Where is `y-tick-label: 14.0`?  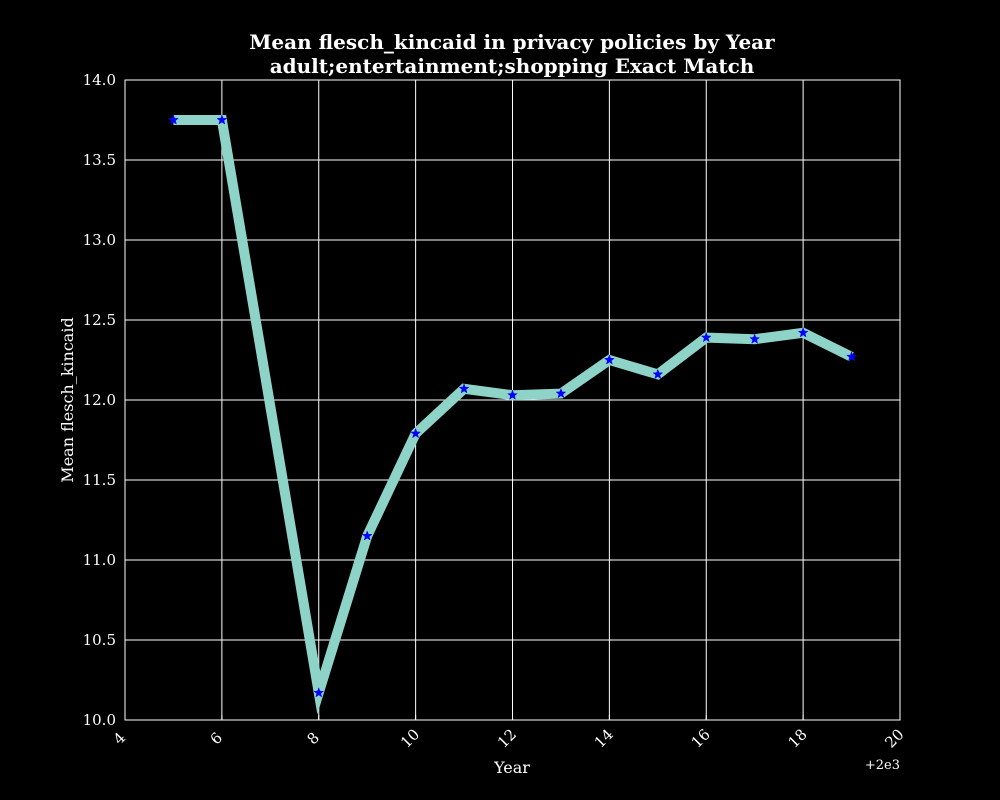
y-tick-label: 14.0 is located at coordinates (99, 80).